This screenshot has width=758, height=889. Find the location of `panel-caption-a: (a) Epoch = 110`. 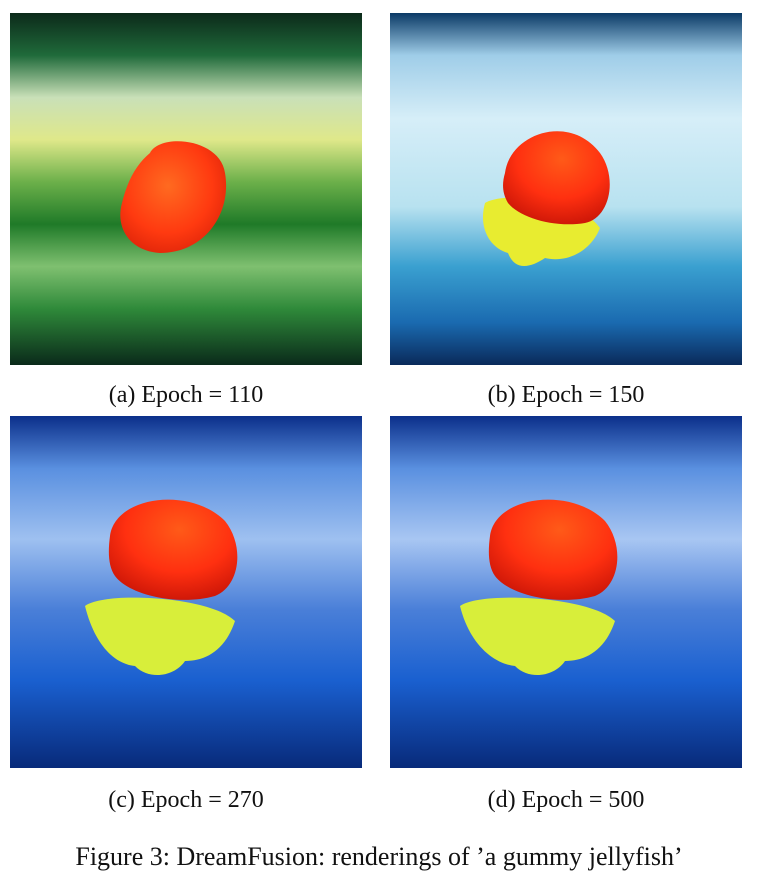

panel-caption-a: (a) Epoch = 110 is located at coordinates (186, 395).